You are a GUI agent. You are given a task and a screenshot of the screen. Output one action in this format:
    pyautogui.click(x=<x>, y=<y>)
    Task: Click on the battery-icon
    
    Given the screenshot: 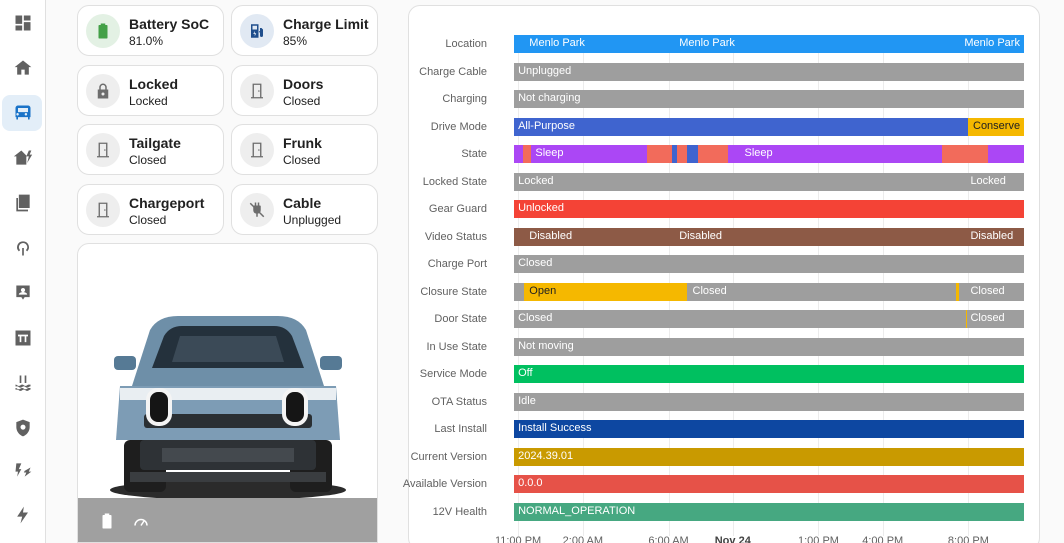 What is the action you would take?
    pyautogui.click(x=107, y=521)
    